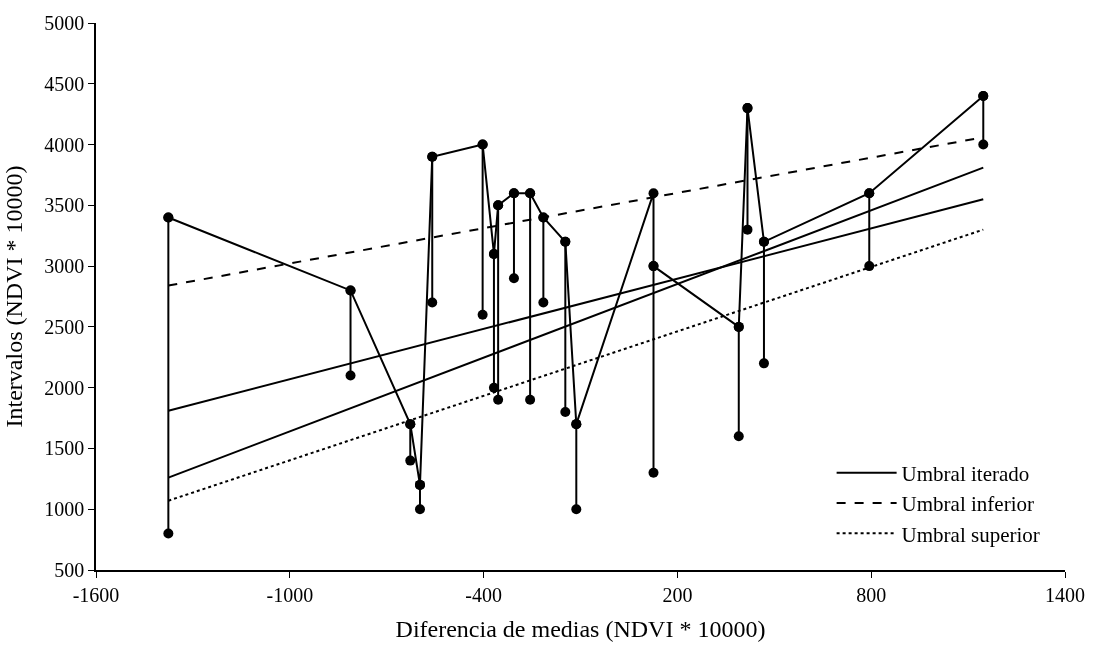 This screenshot has height=655, width=1100. Describe the element at coordinates (290, 594) in the screenshot. I see `x-tick-label: -1000` at that location.